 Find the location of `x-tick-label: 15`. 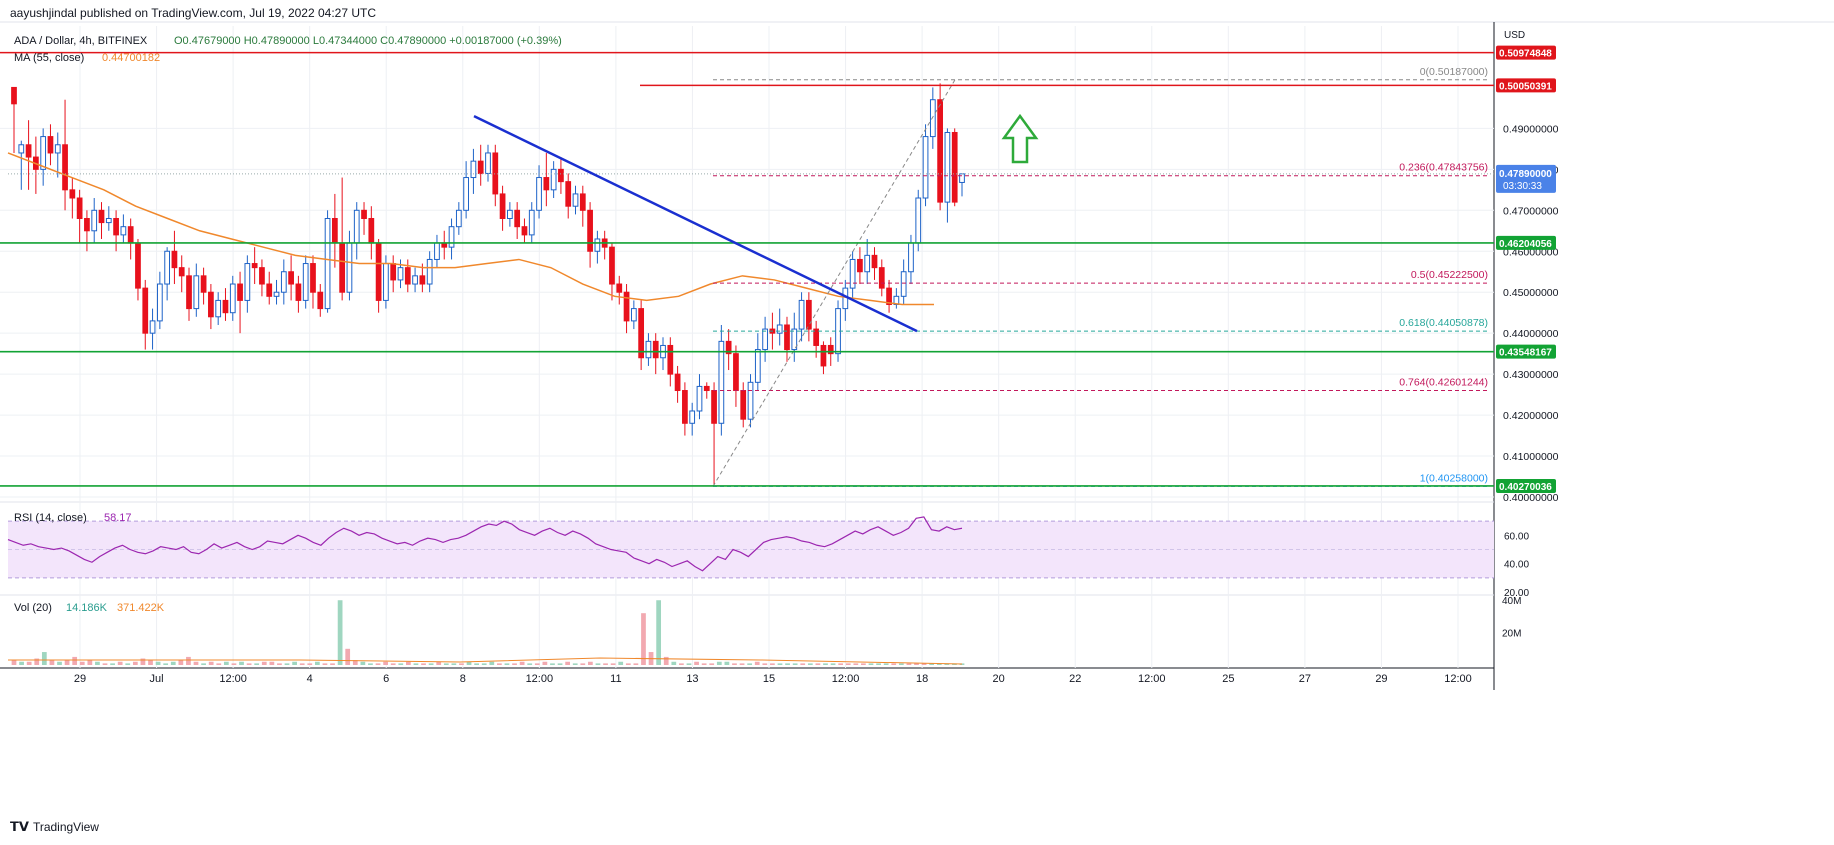

x-tick-label: 15 is located at coordinates (769, 679).